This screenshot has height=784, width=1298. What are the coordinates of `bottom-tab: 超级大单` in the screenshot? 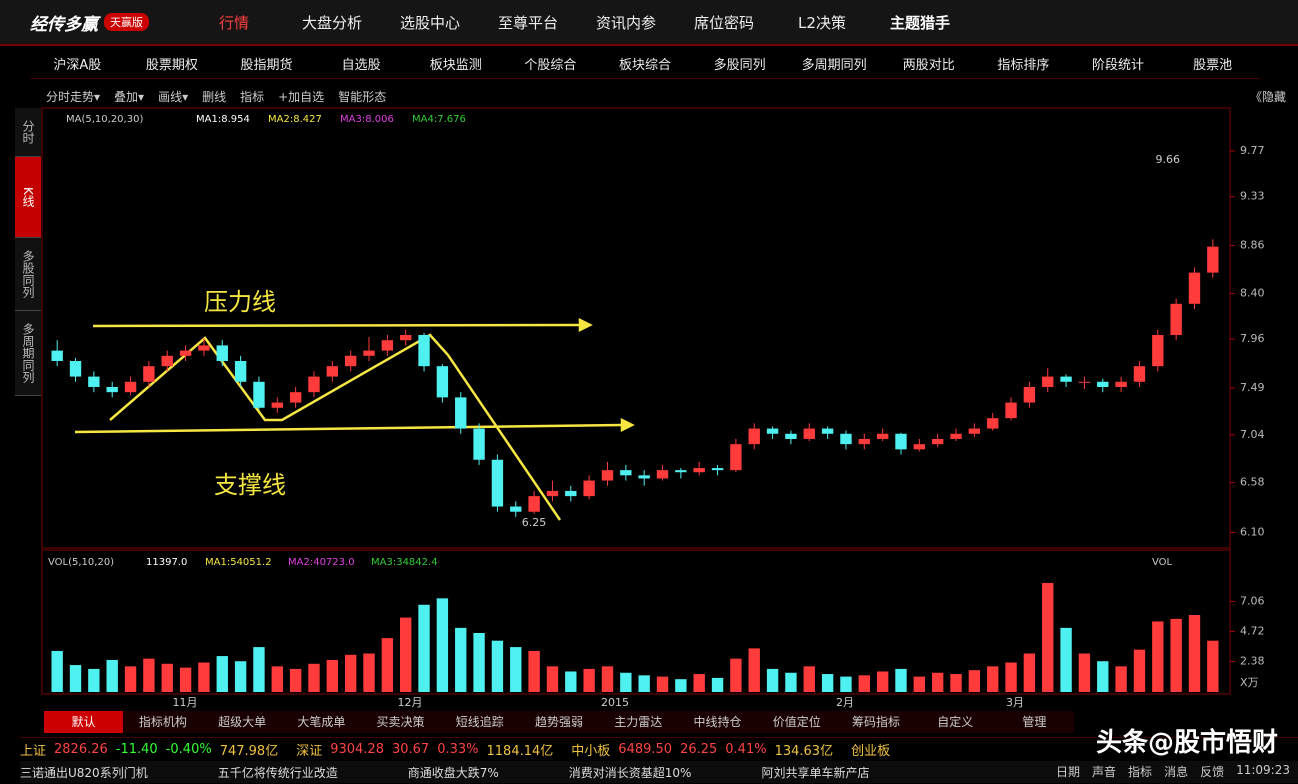 It's located at (242, 722).